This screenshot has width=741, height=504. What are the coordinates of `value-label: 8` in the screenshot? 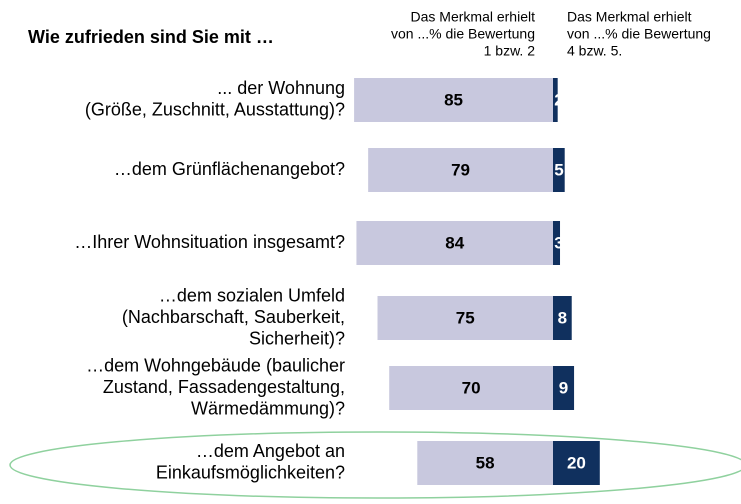 It's located at (562, 317).